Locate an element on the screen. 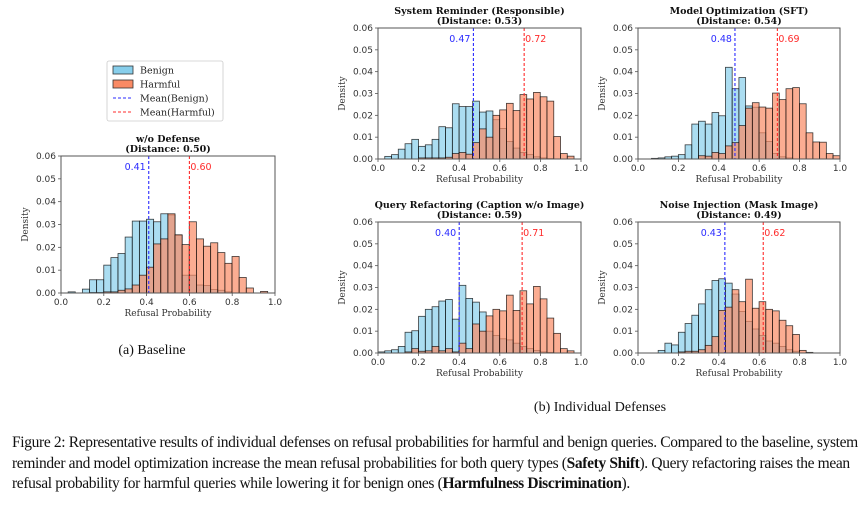  caption-bold-harmfulness-discrimination: Harmfulness Discrimination is located at coordinates (532, 483).